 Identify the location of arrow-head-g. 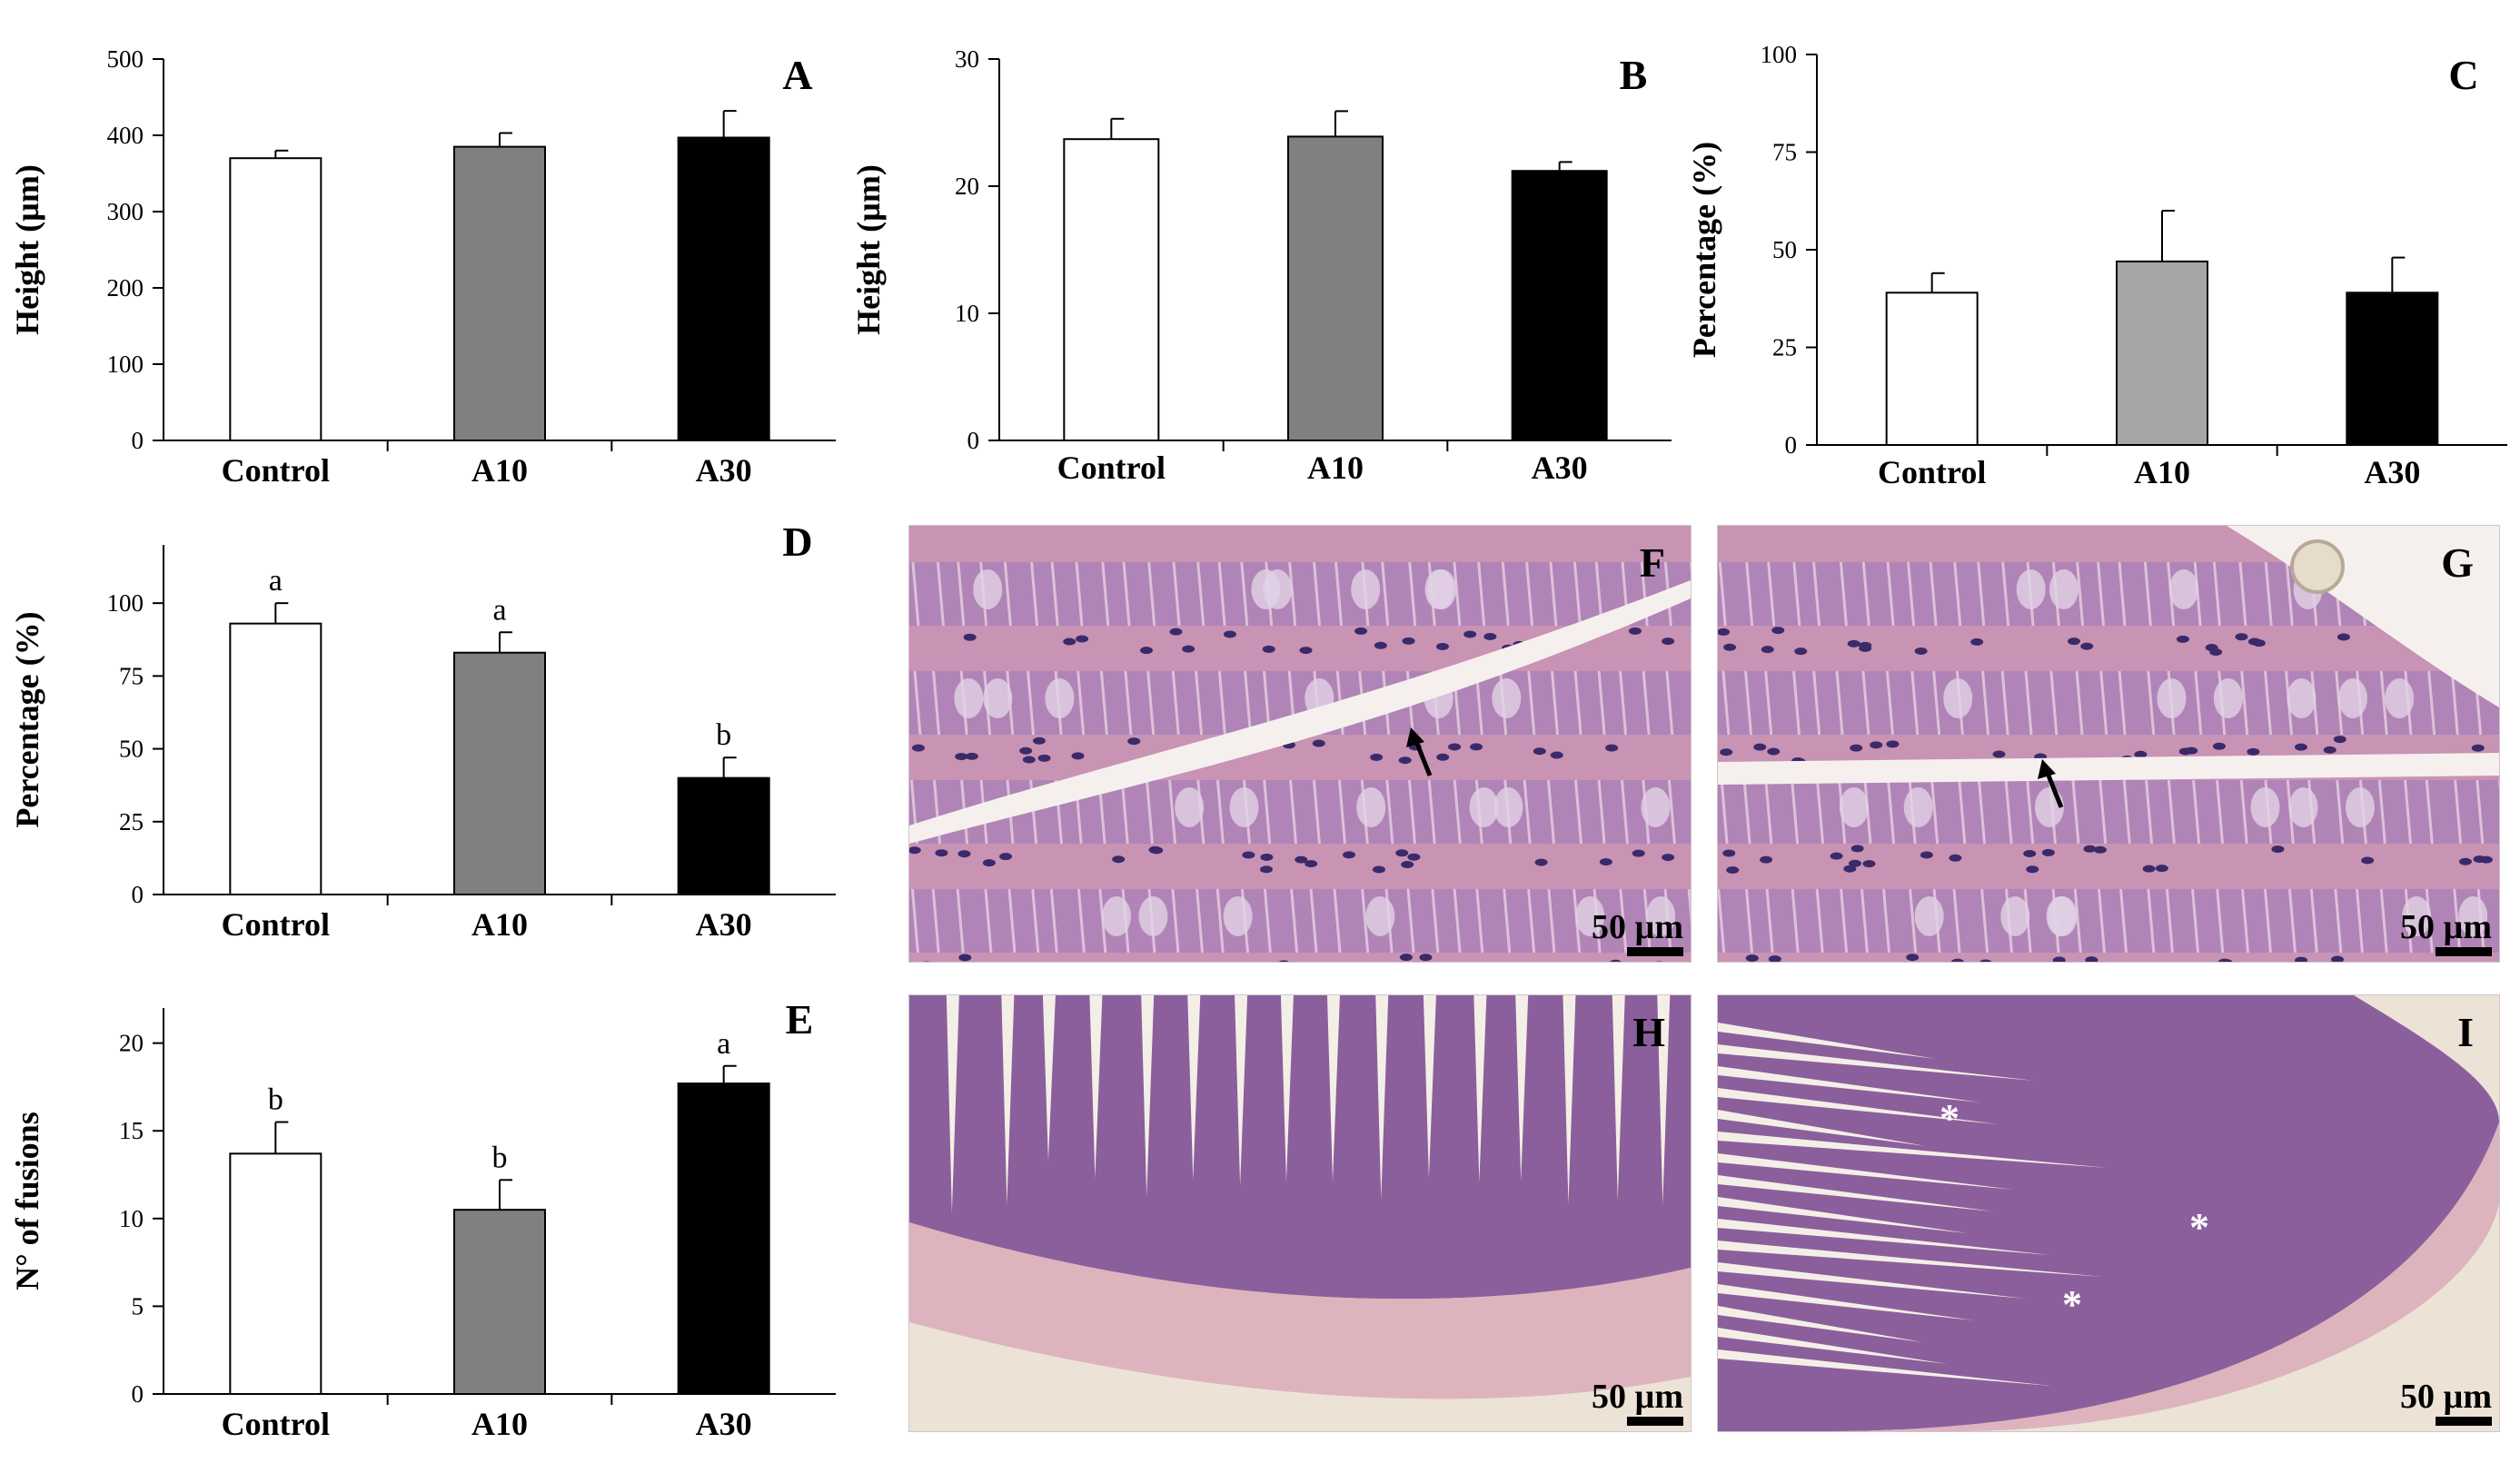
(2047, 769).